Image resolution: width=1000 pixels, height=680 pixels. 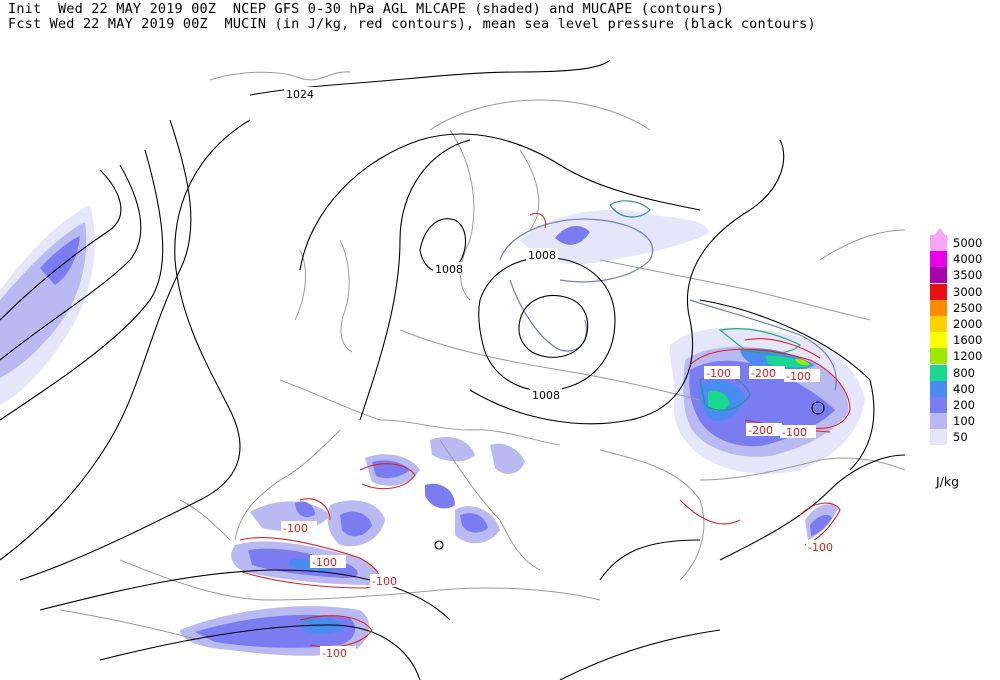 I want to click on legend-label: 2000, so click(x=968, y=323).